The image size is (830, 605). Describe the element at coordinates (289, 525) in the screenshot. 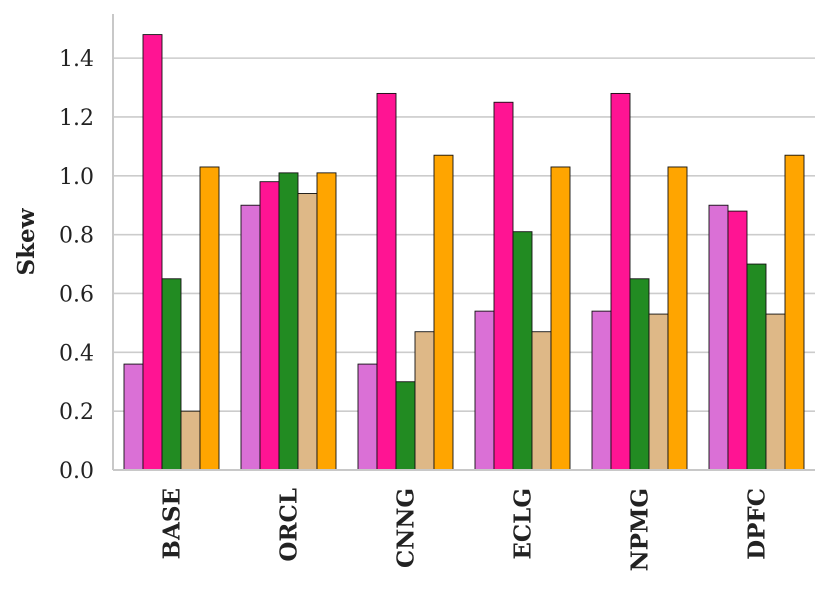

I see `x-category-label-orcl: ORCL` at that location.